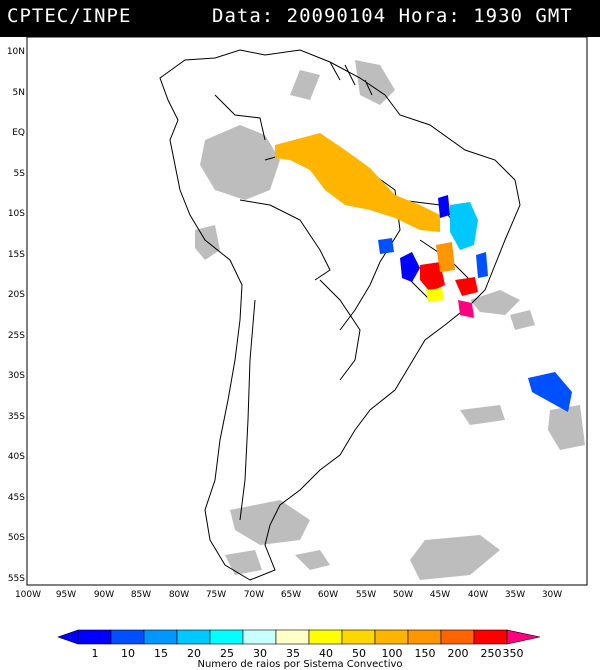 This screenshot has width=600, height=670. What do you see at coordinates (386, 246) in the screenshot?
I see `lightning-west-blue` at bounding box center [386, 246].